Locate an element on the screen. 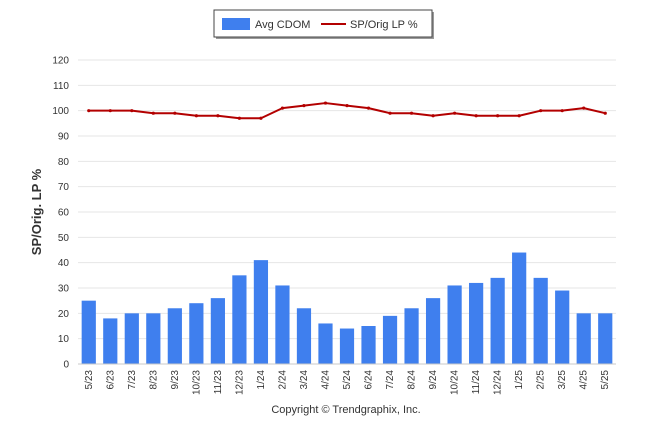 The image size is (646, 434). y-tick-label: 10 is located at coordinates (64, 339).